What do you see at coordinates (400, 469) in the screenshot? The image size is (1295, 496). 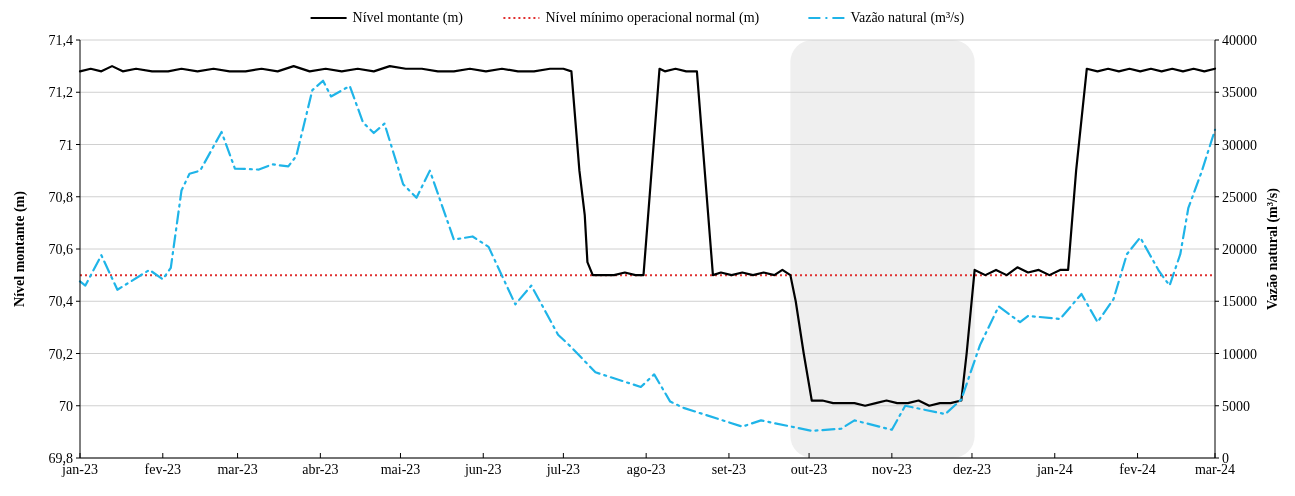 I see `x-tick-label: mai-23` at bounding box center [400, 469].